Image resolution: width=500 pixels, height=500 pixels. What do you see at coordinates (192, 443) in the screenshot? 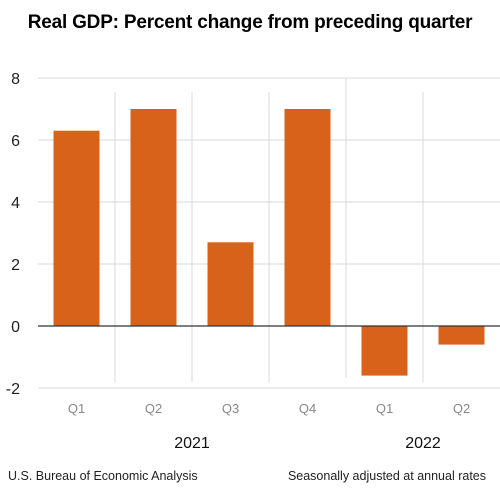
I see `group-label: 2021` at bounding box center [192, 443].